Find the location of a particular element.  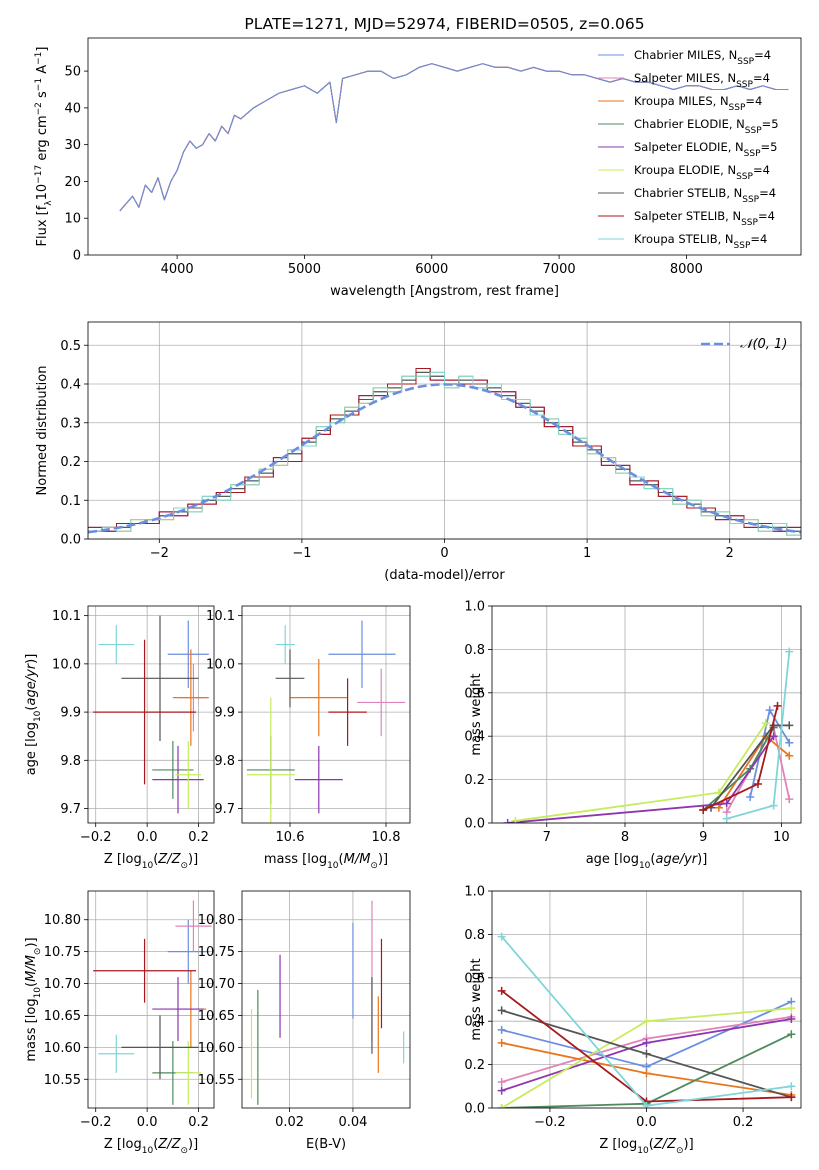

y-tick-label: 40 is located at coordinates (72, 108).